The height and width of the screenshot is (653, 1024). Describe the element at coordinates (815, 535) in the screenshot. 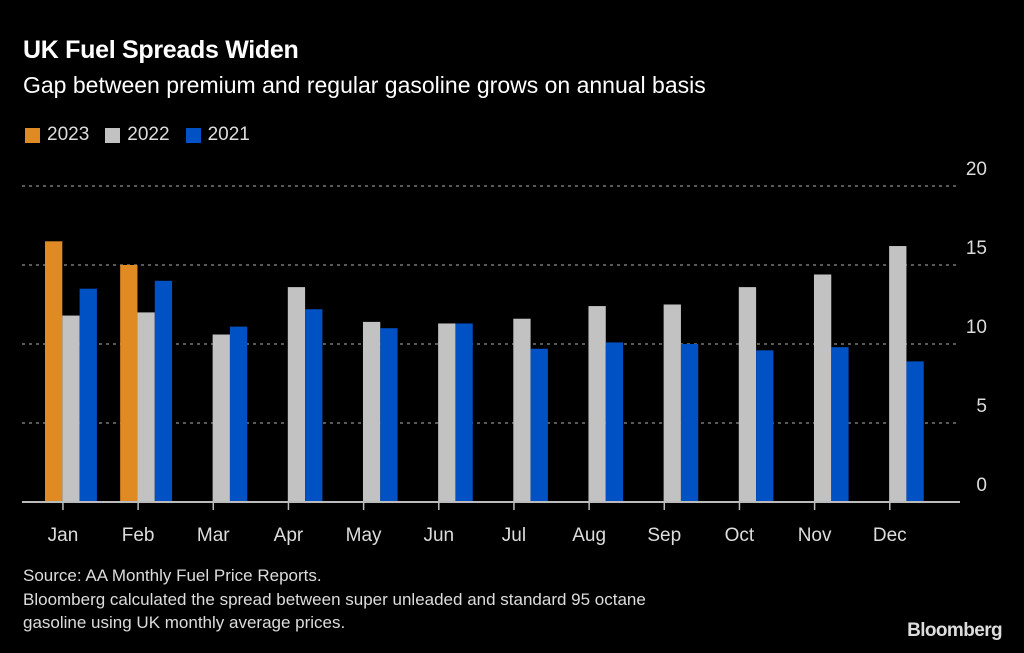

I see `x-tick-label-nov: Nov` at that location.